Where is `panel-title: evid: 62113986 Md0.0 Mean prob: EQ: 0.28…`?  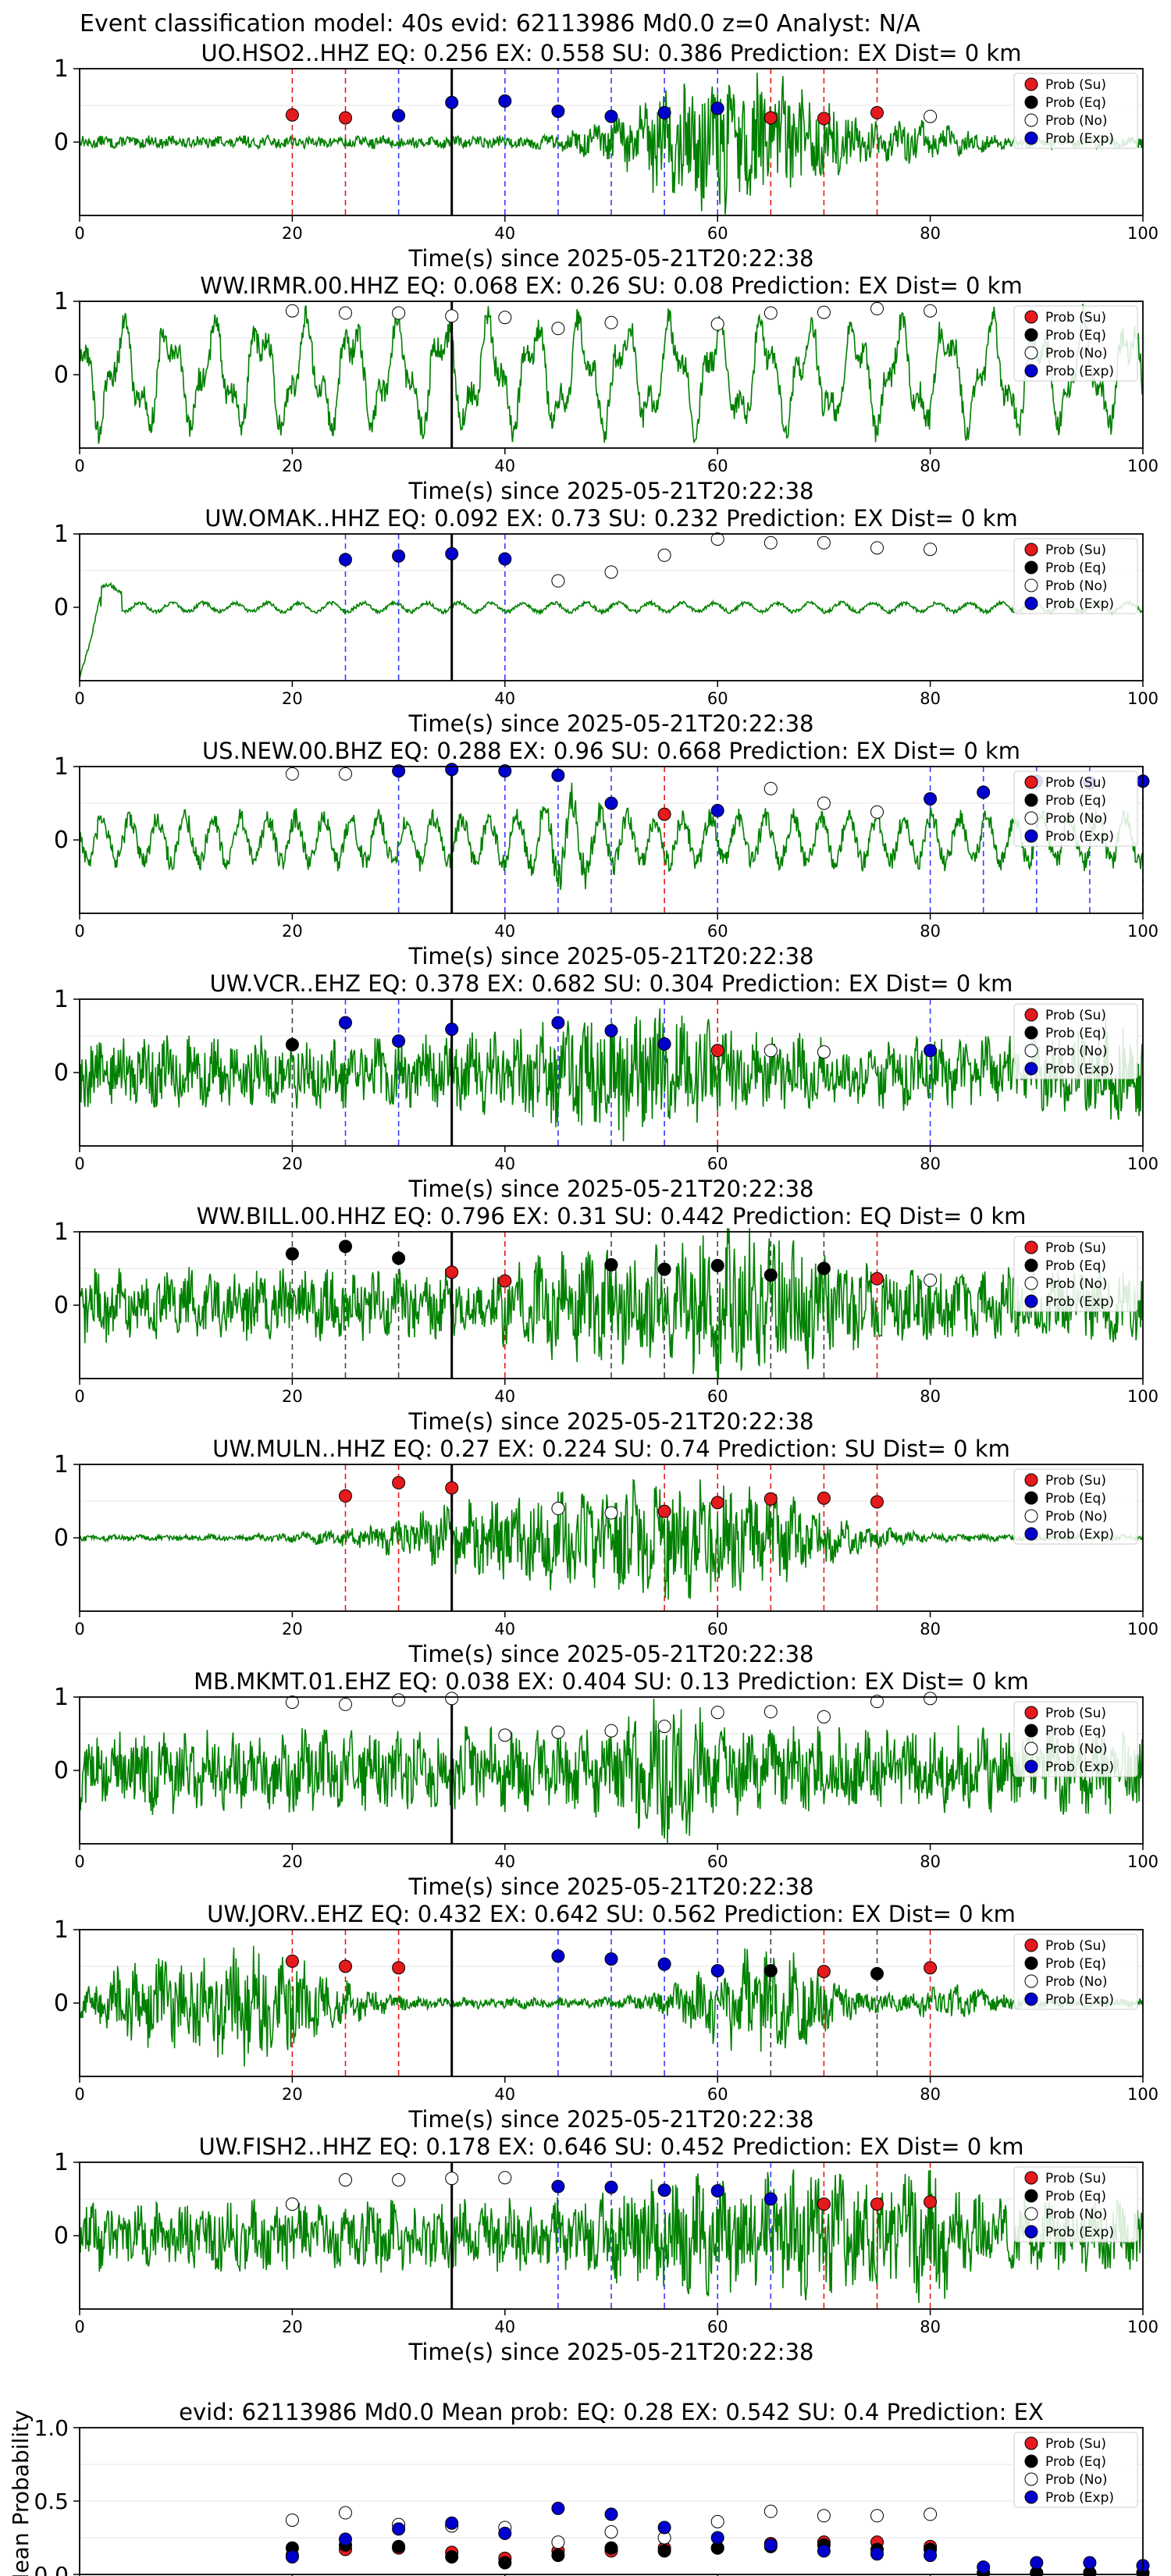 panel-title: evid: 62113986 Md0.0 Mean prob: EQ: 0.28… is located at coordinates (611, 2412).